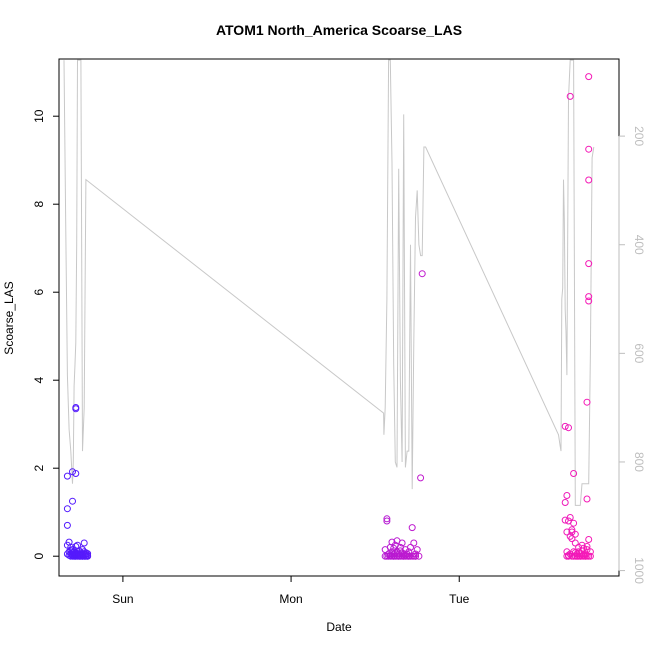 This screenshot has height=650, width=650. What do you see at coordinates (639, 245) in the screenshot?
I see `y2-tick-label: 400` at bounding box center [639, 245].